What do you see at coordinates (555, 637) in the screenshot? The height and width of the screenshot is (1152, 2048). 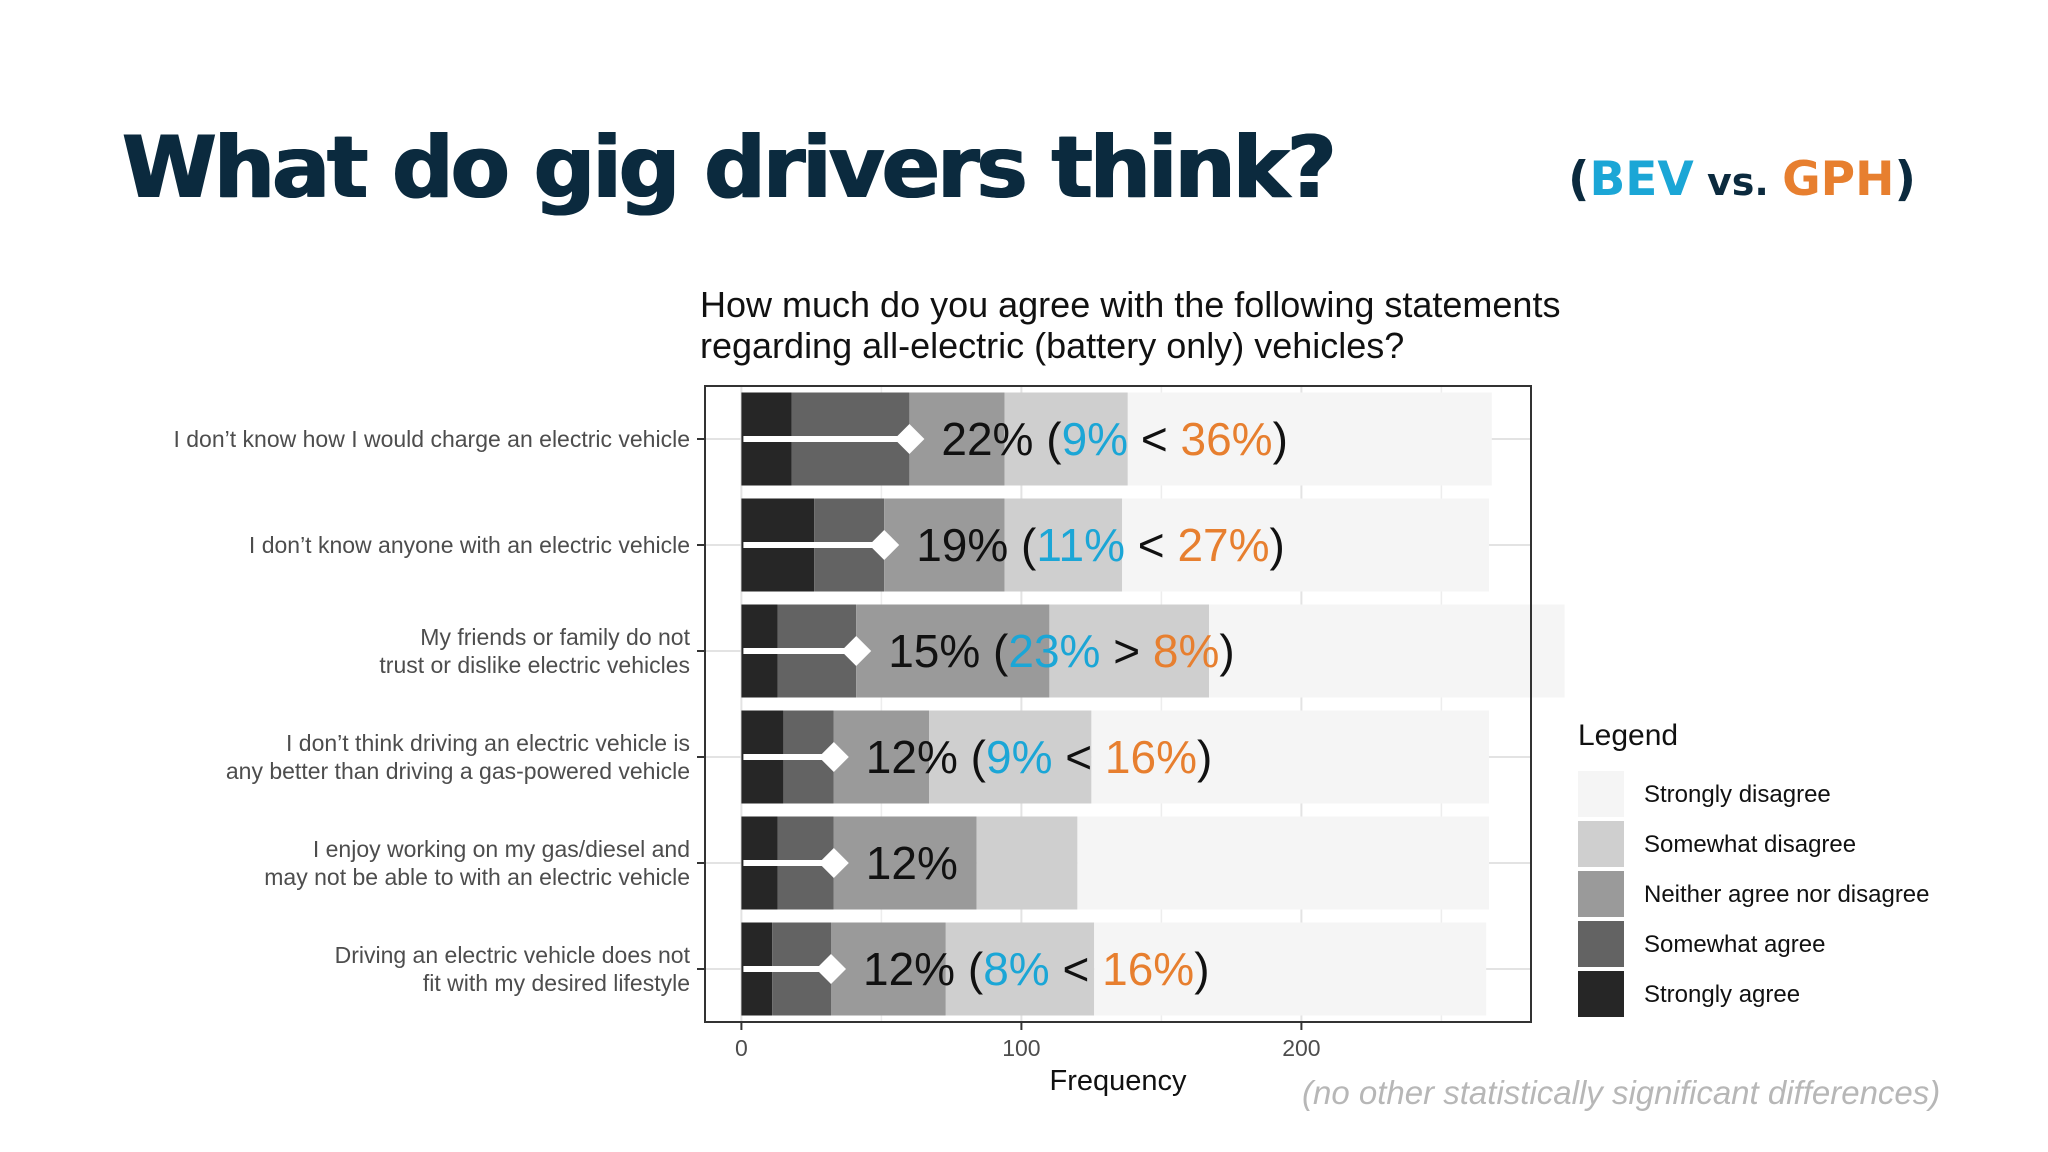 I see `y-tick-label: My friends or family do not` at bounding box center [555, 637].